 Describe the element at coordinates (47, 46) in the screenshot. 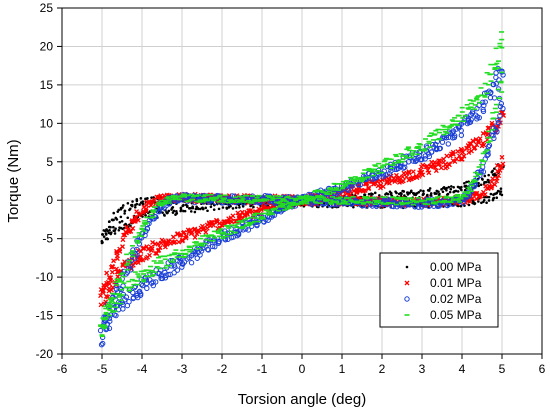

I see `y-tick-label: 20` at that location.